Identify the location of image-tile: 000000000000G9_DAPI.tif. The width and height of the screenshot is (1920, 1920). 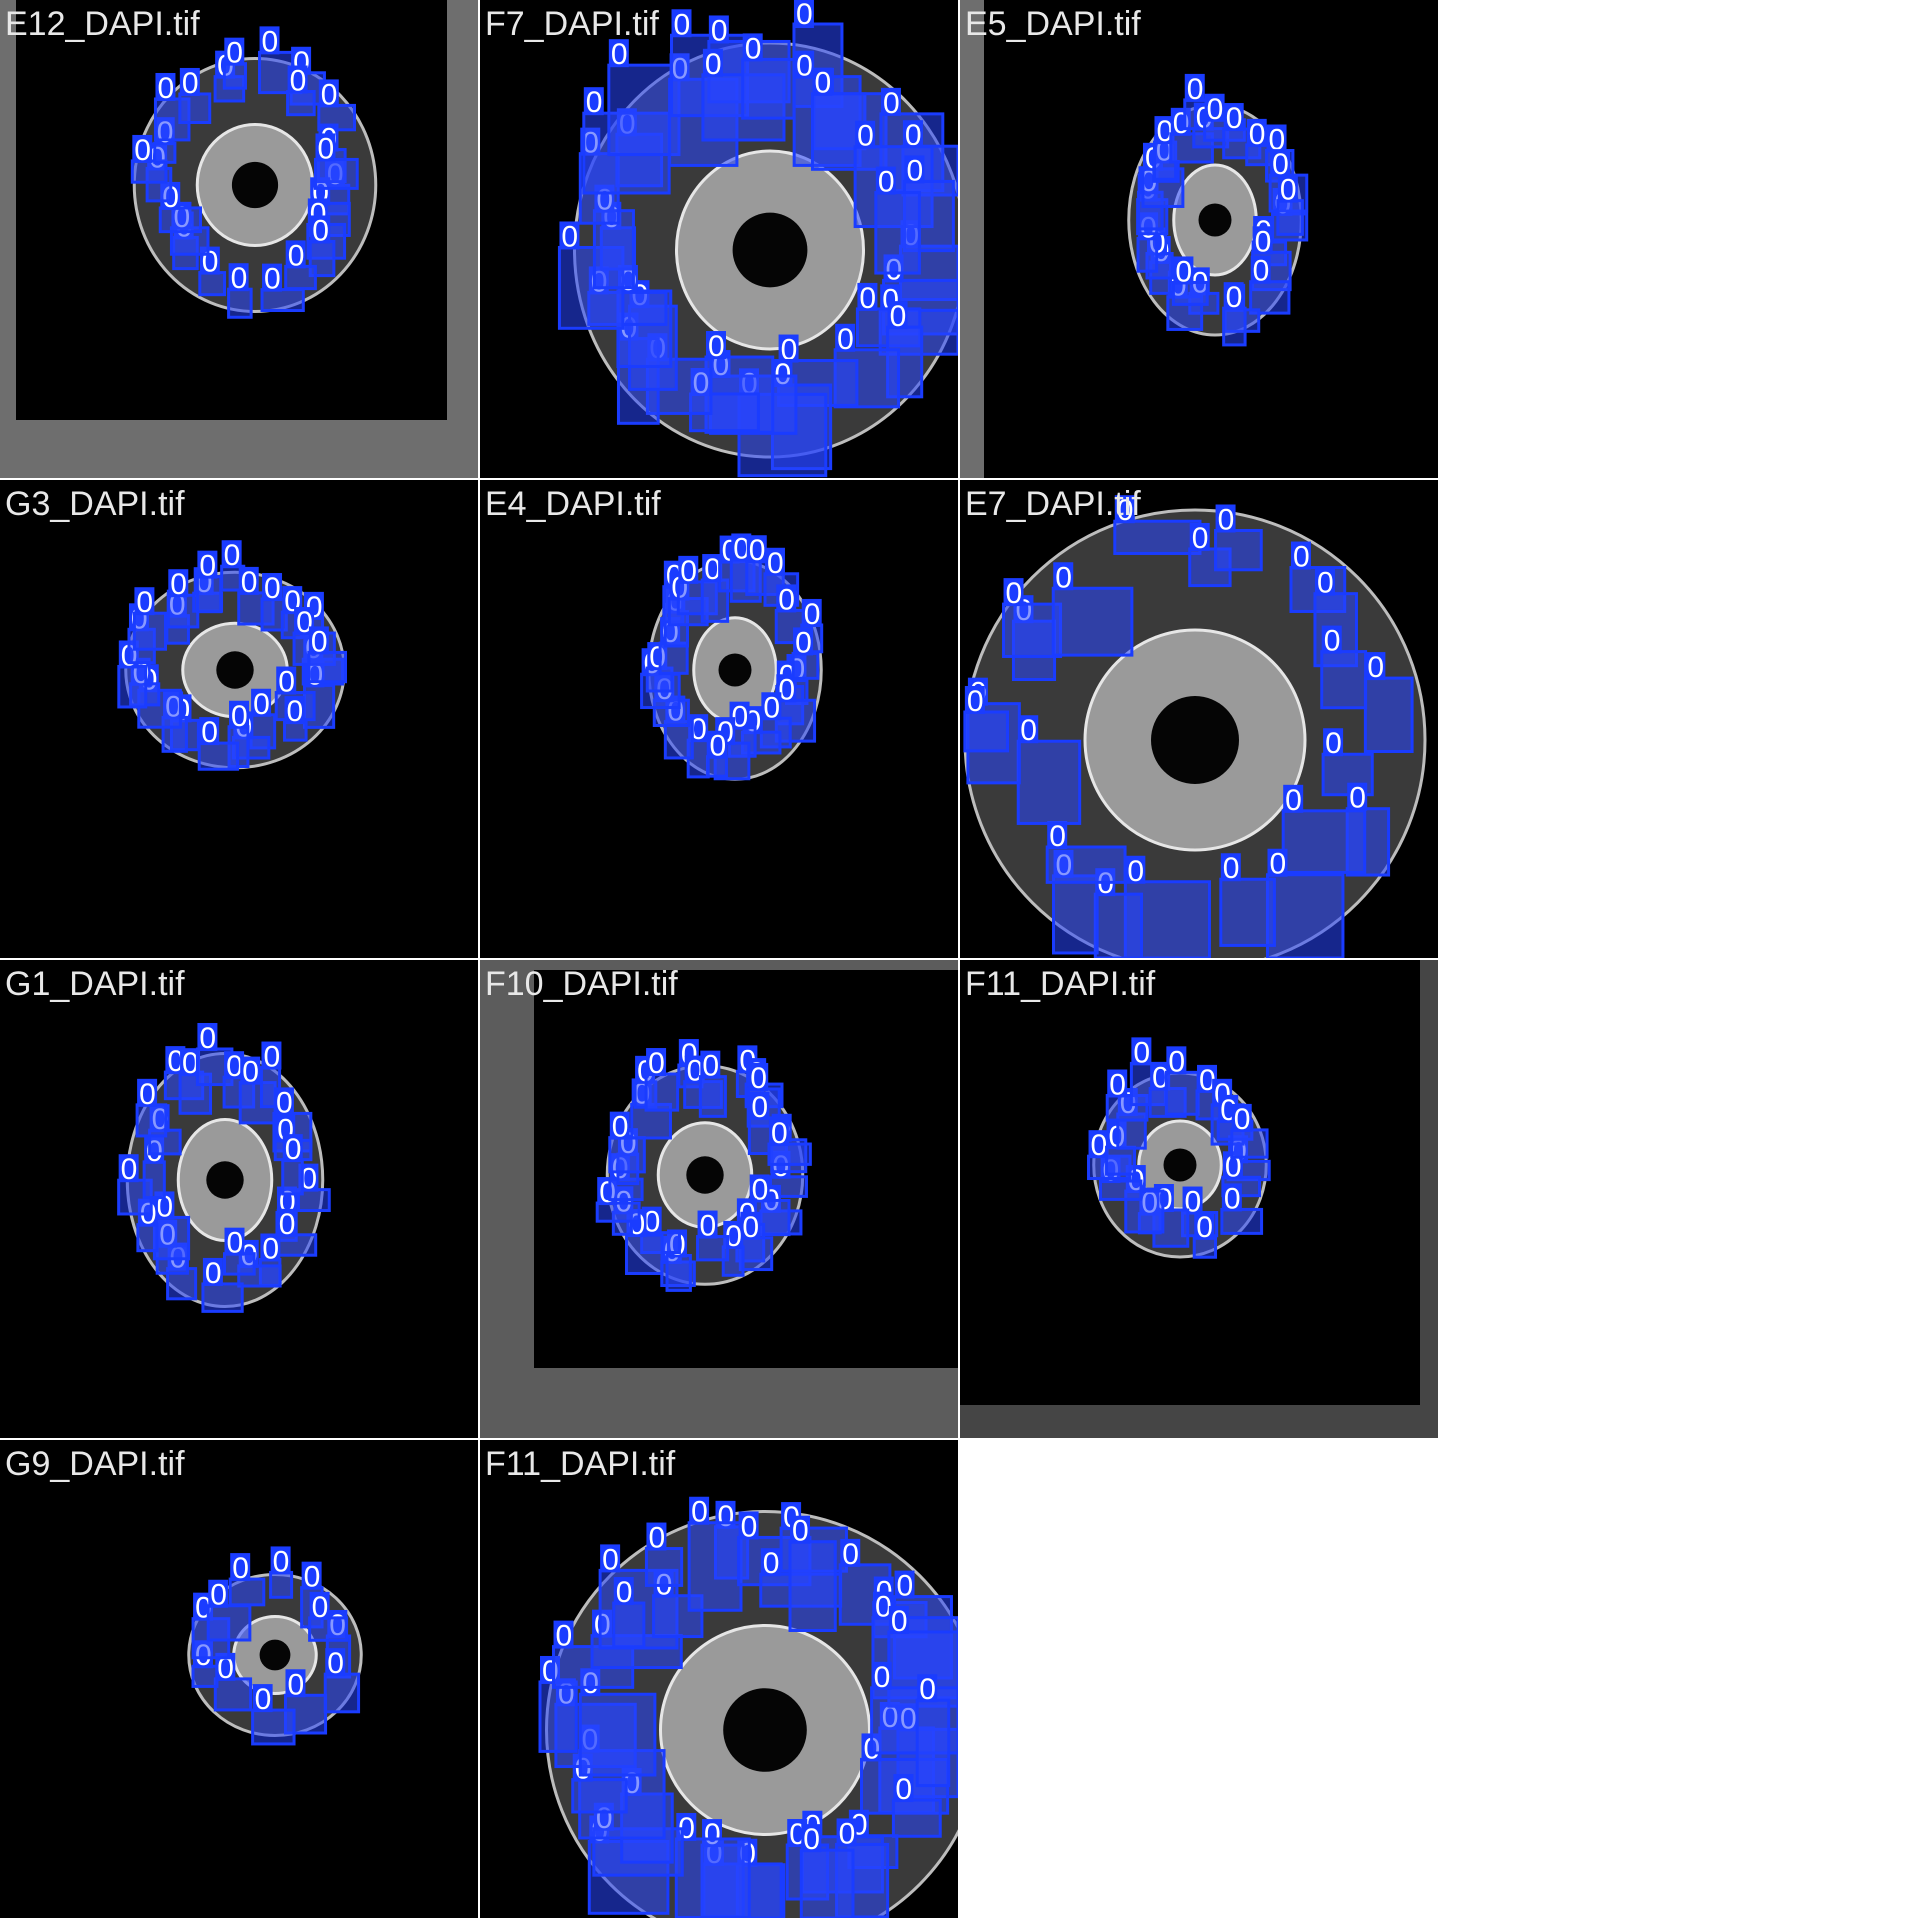
(239, 1679).